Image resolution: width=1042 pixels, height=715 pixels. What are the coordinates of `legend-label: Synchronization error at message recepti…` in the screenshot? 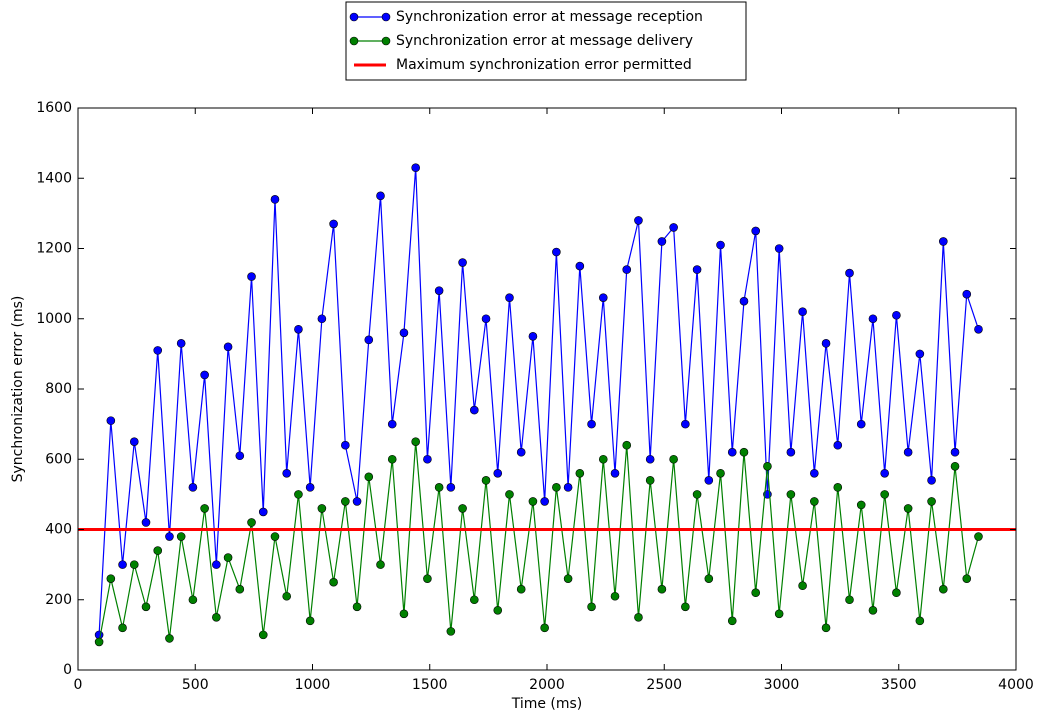 It's located at (549, 17).